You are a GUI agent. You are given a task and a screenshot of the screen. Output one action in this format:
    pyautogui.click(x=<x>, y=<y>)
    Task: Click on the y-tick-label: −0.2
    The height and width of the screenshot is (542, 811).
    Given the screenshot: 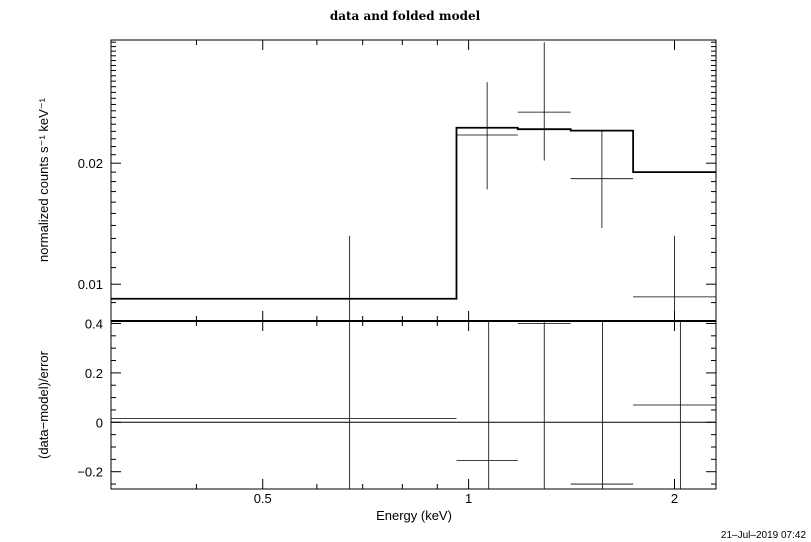 What is the action you would take?
    pyautogui.click(x=90, y=472)
    